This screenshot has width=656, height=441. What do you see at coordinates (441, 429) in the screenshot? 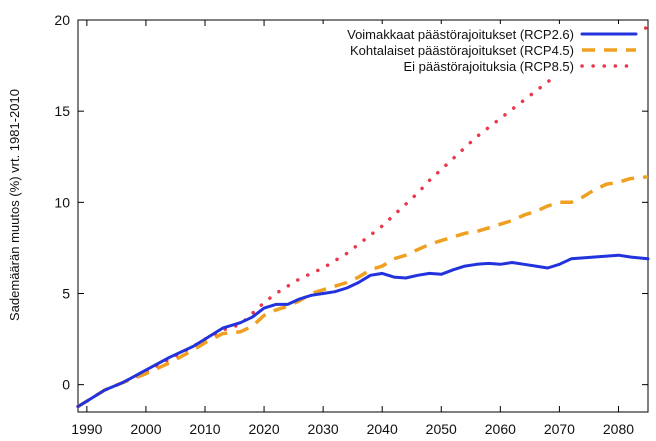
I see `x-tick-label: 2050` at bounding box center [441, 429].